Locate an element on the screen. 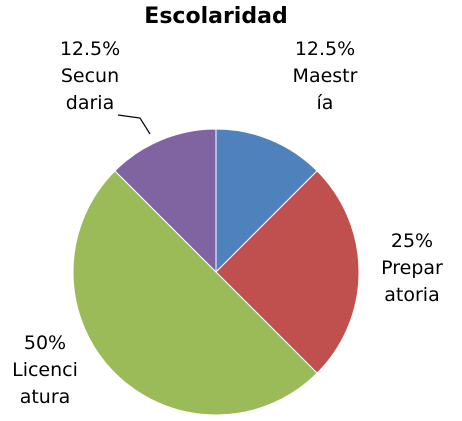 This screenshot has width=462, height=421. category-label: Preparatoria is located at coordinates (412, 281).